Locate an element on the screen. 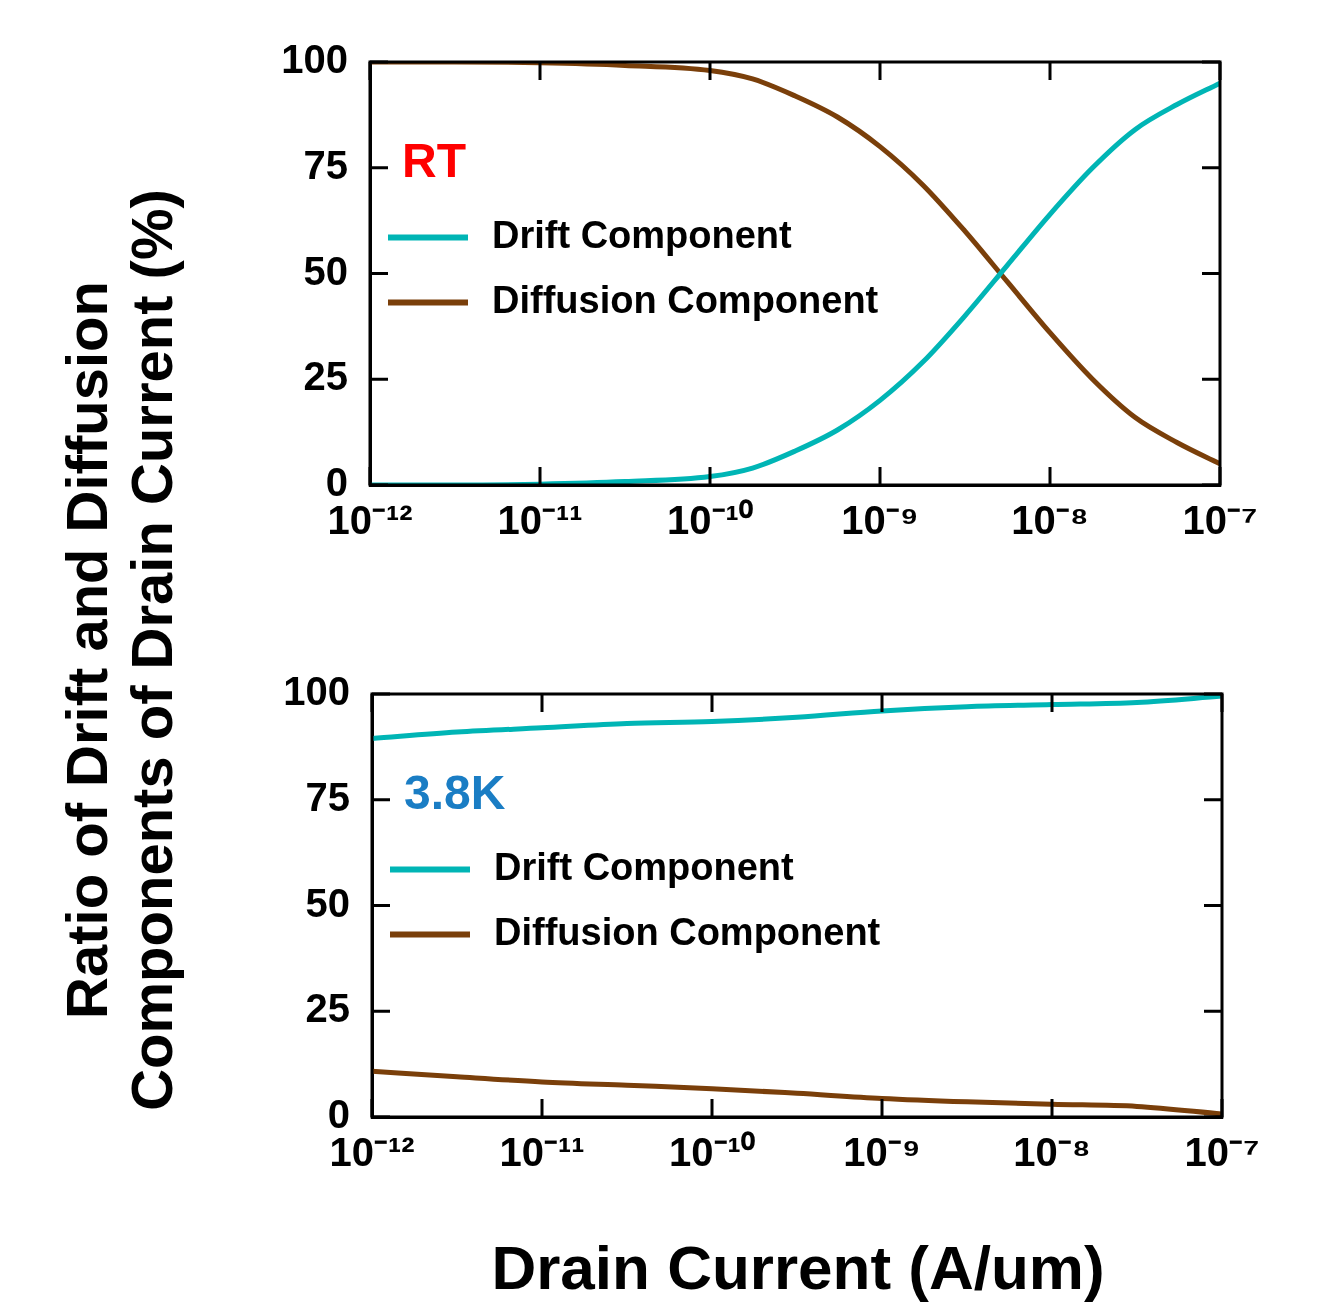 The width and height of the screenshot is (1324, 1303). y-axis-title: Ratio of Drift and Diffusion Components of Drain Current (%) is located at coordinates (119, 650).